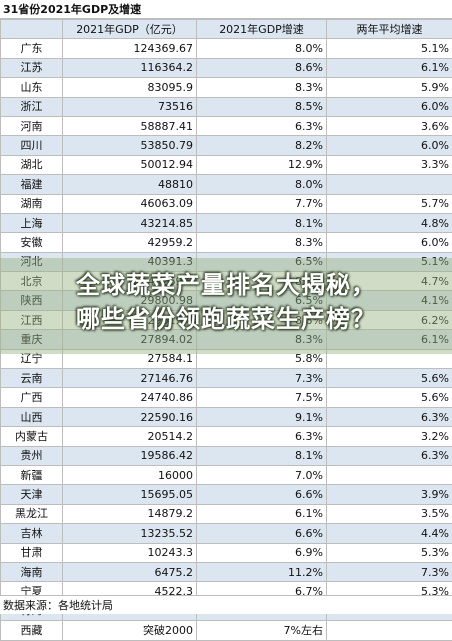 The image size is (452, 641). I want to click on gdp-cell: 46063.09, so click(130, 203).